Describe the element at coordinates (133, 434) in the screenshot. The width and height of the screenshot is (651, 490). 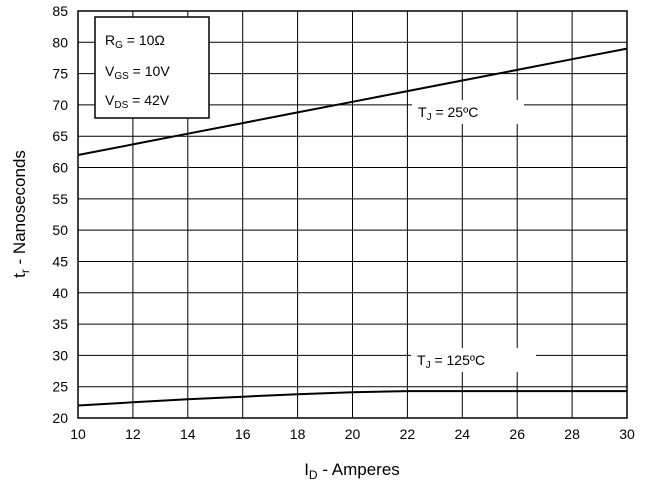
I see `x-tick-label: 12` at that location.